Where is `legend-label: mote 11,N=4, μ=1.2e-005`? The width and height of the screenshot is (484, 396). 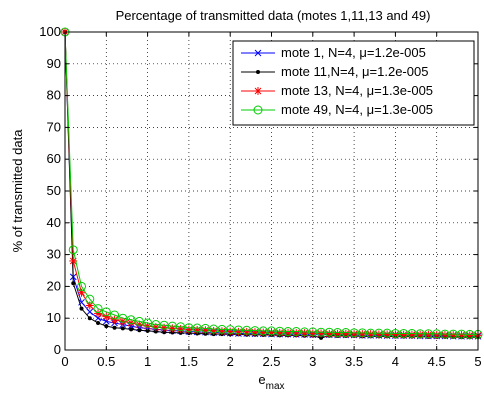
legend-label: mote 11,N=4, μ=1.2e-005 is located at coordinates (354, 71).